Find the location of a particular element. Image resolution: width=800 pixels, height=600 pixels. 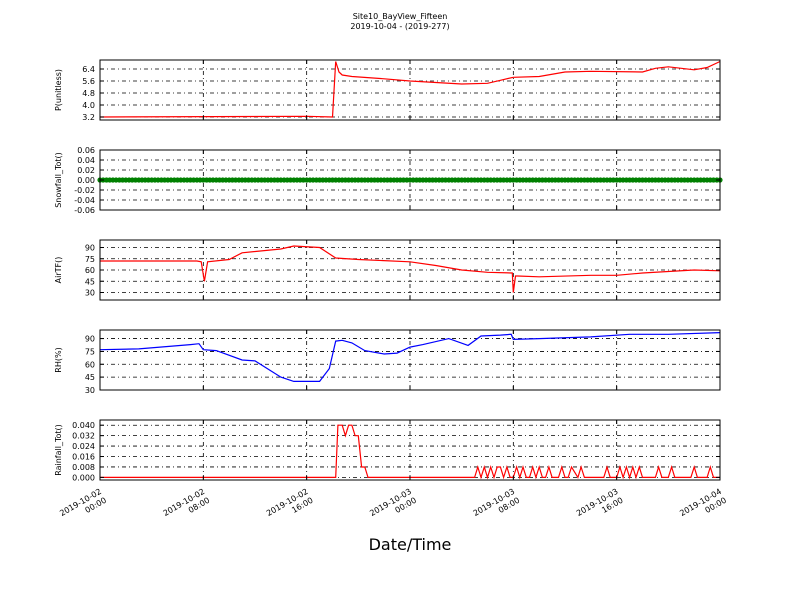

y-tick-label: 0.000 is located at coordinates (83, 477).